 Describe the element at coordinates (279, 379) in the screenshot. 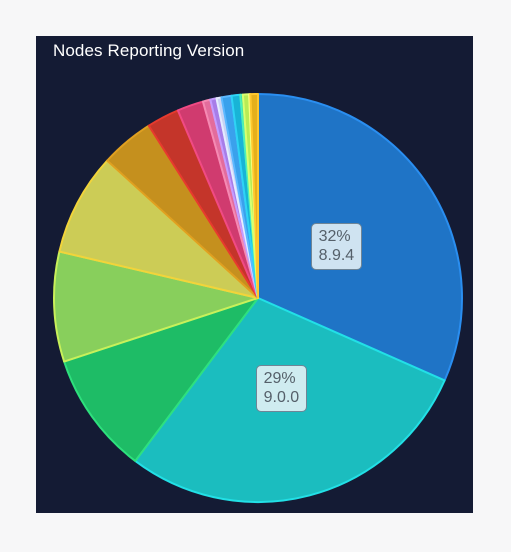

I see `slice-percent: 29%` at that location.